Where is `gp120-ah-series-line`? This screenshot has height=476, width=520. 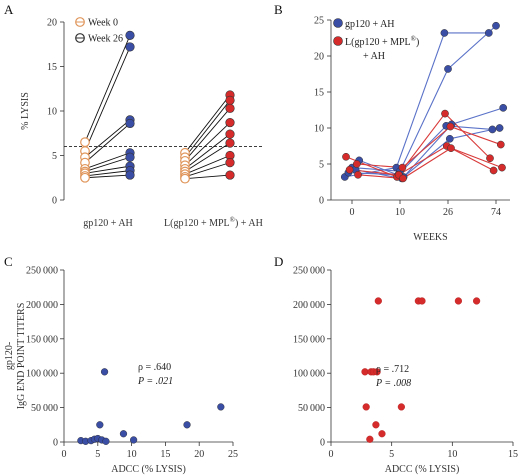 gp120-ah-series-line is located at coordinates (424, 98).